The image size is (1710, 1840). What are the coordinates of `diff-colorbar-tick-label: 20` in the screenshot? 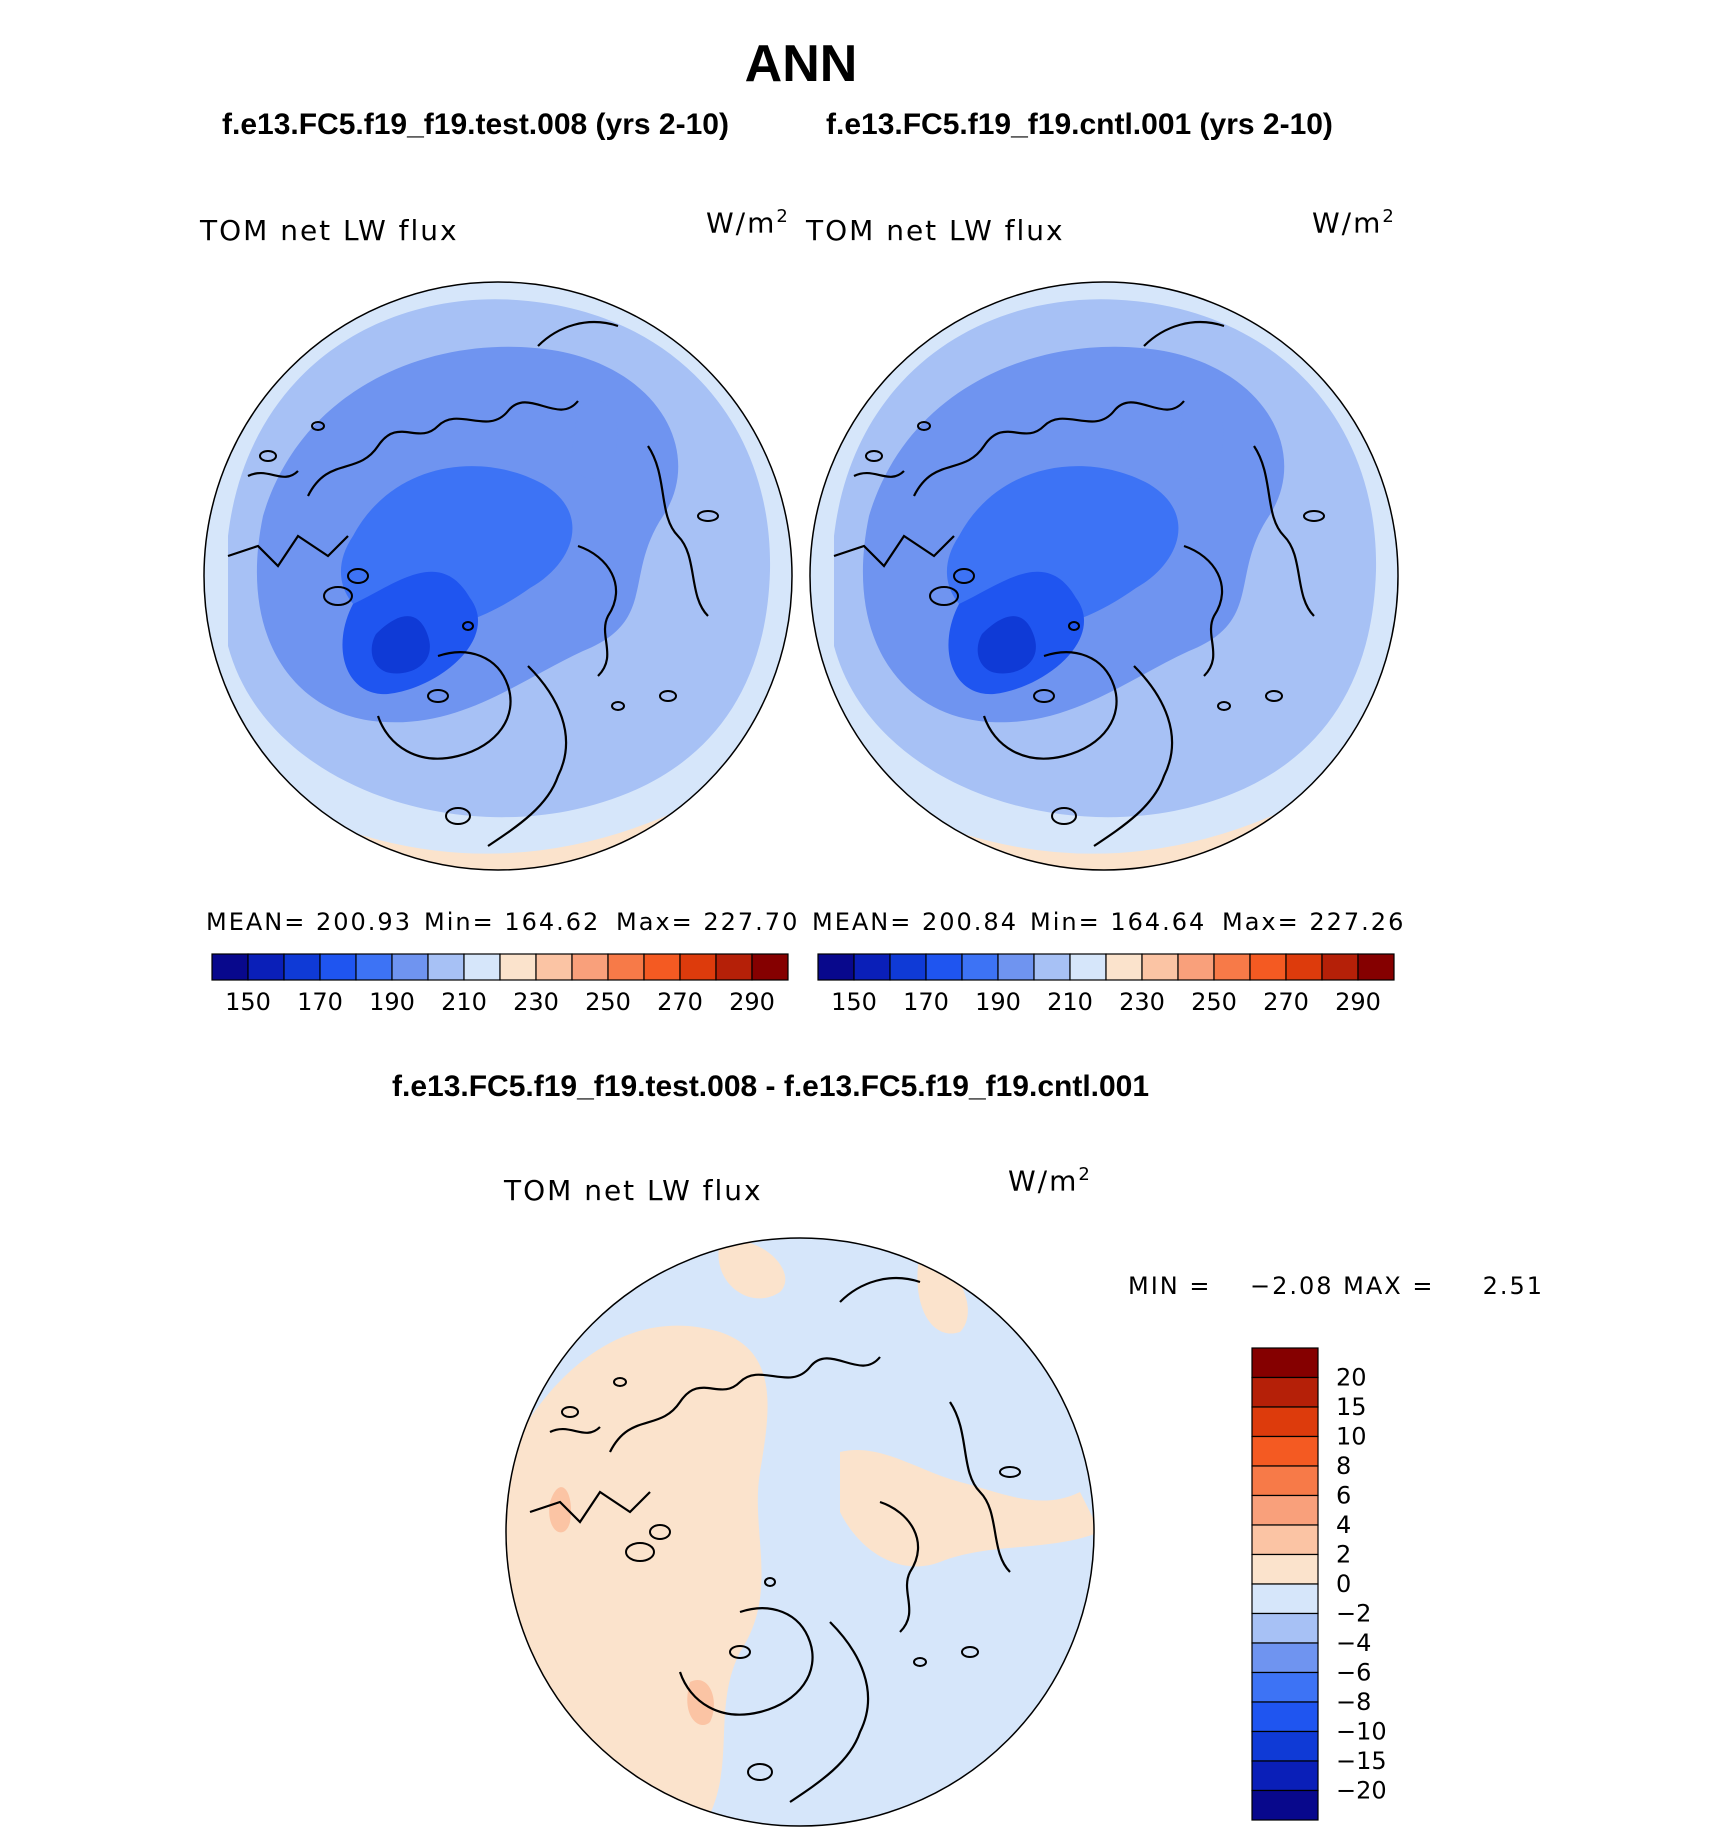 It's located at (1351, 1378).